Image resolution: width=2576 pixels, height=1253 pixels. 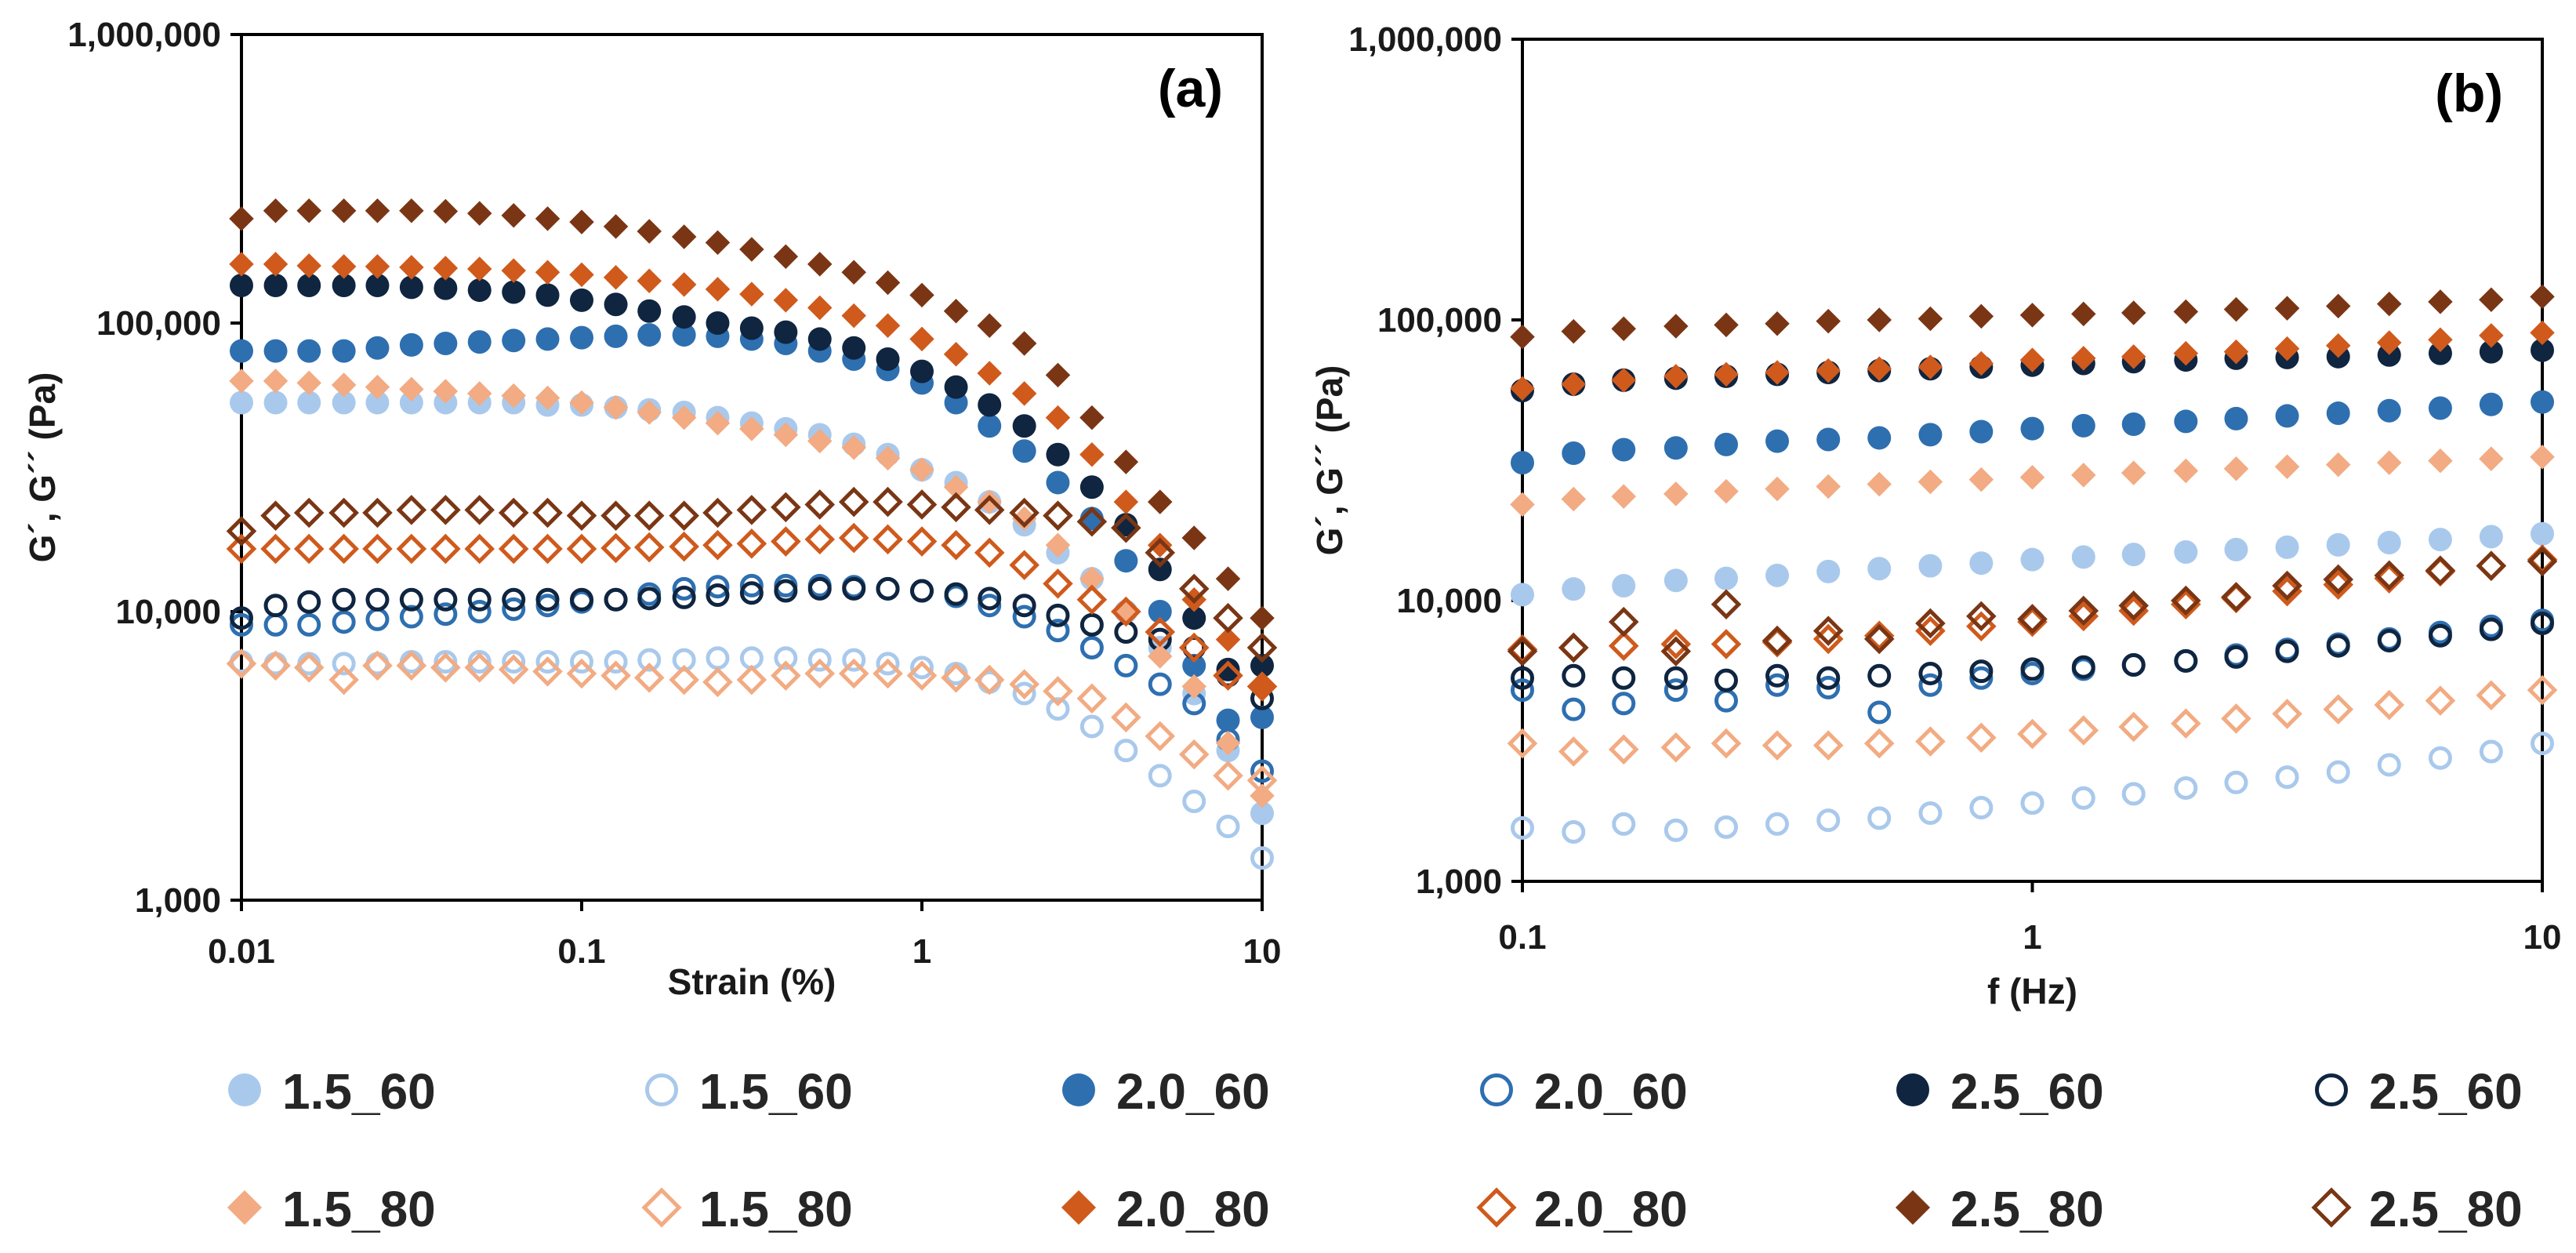 What do you see at coordinates (2032, 564) in the screenshot?
I see `series-1.5_60-storage-modulus` at bounding box center [2032, 564].